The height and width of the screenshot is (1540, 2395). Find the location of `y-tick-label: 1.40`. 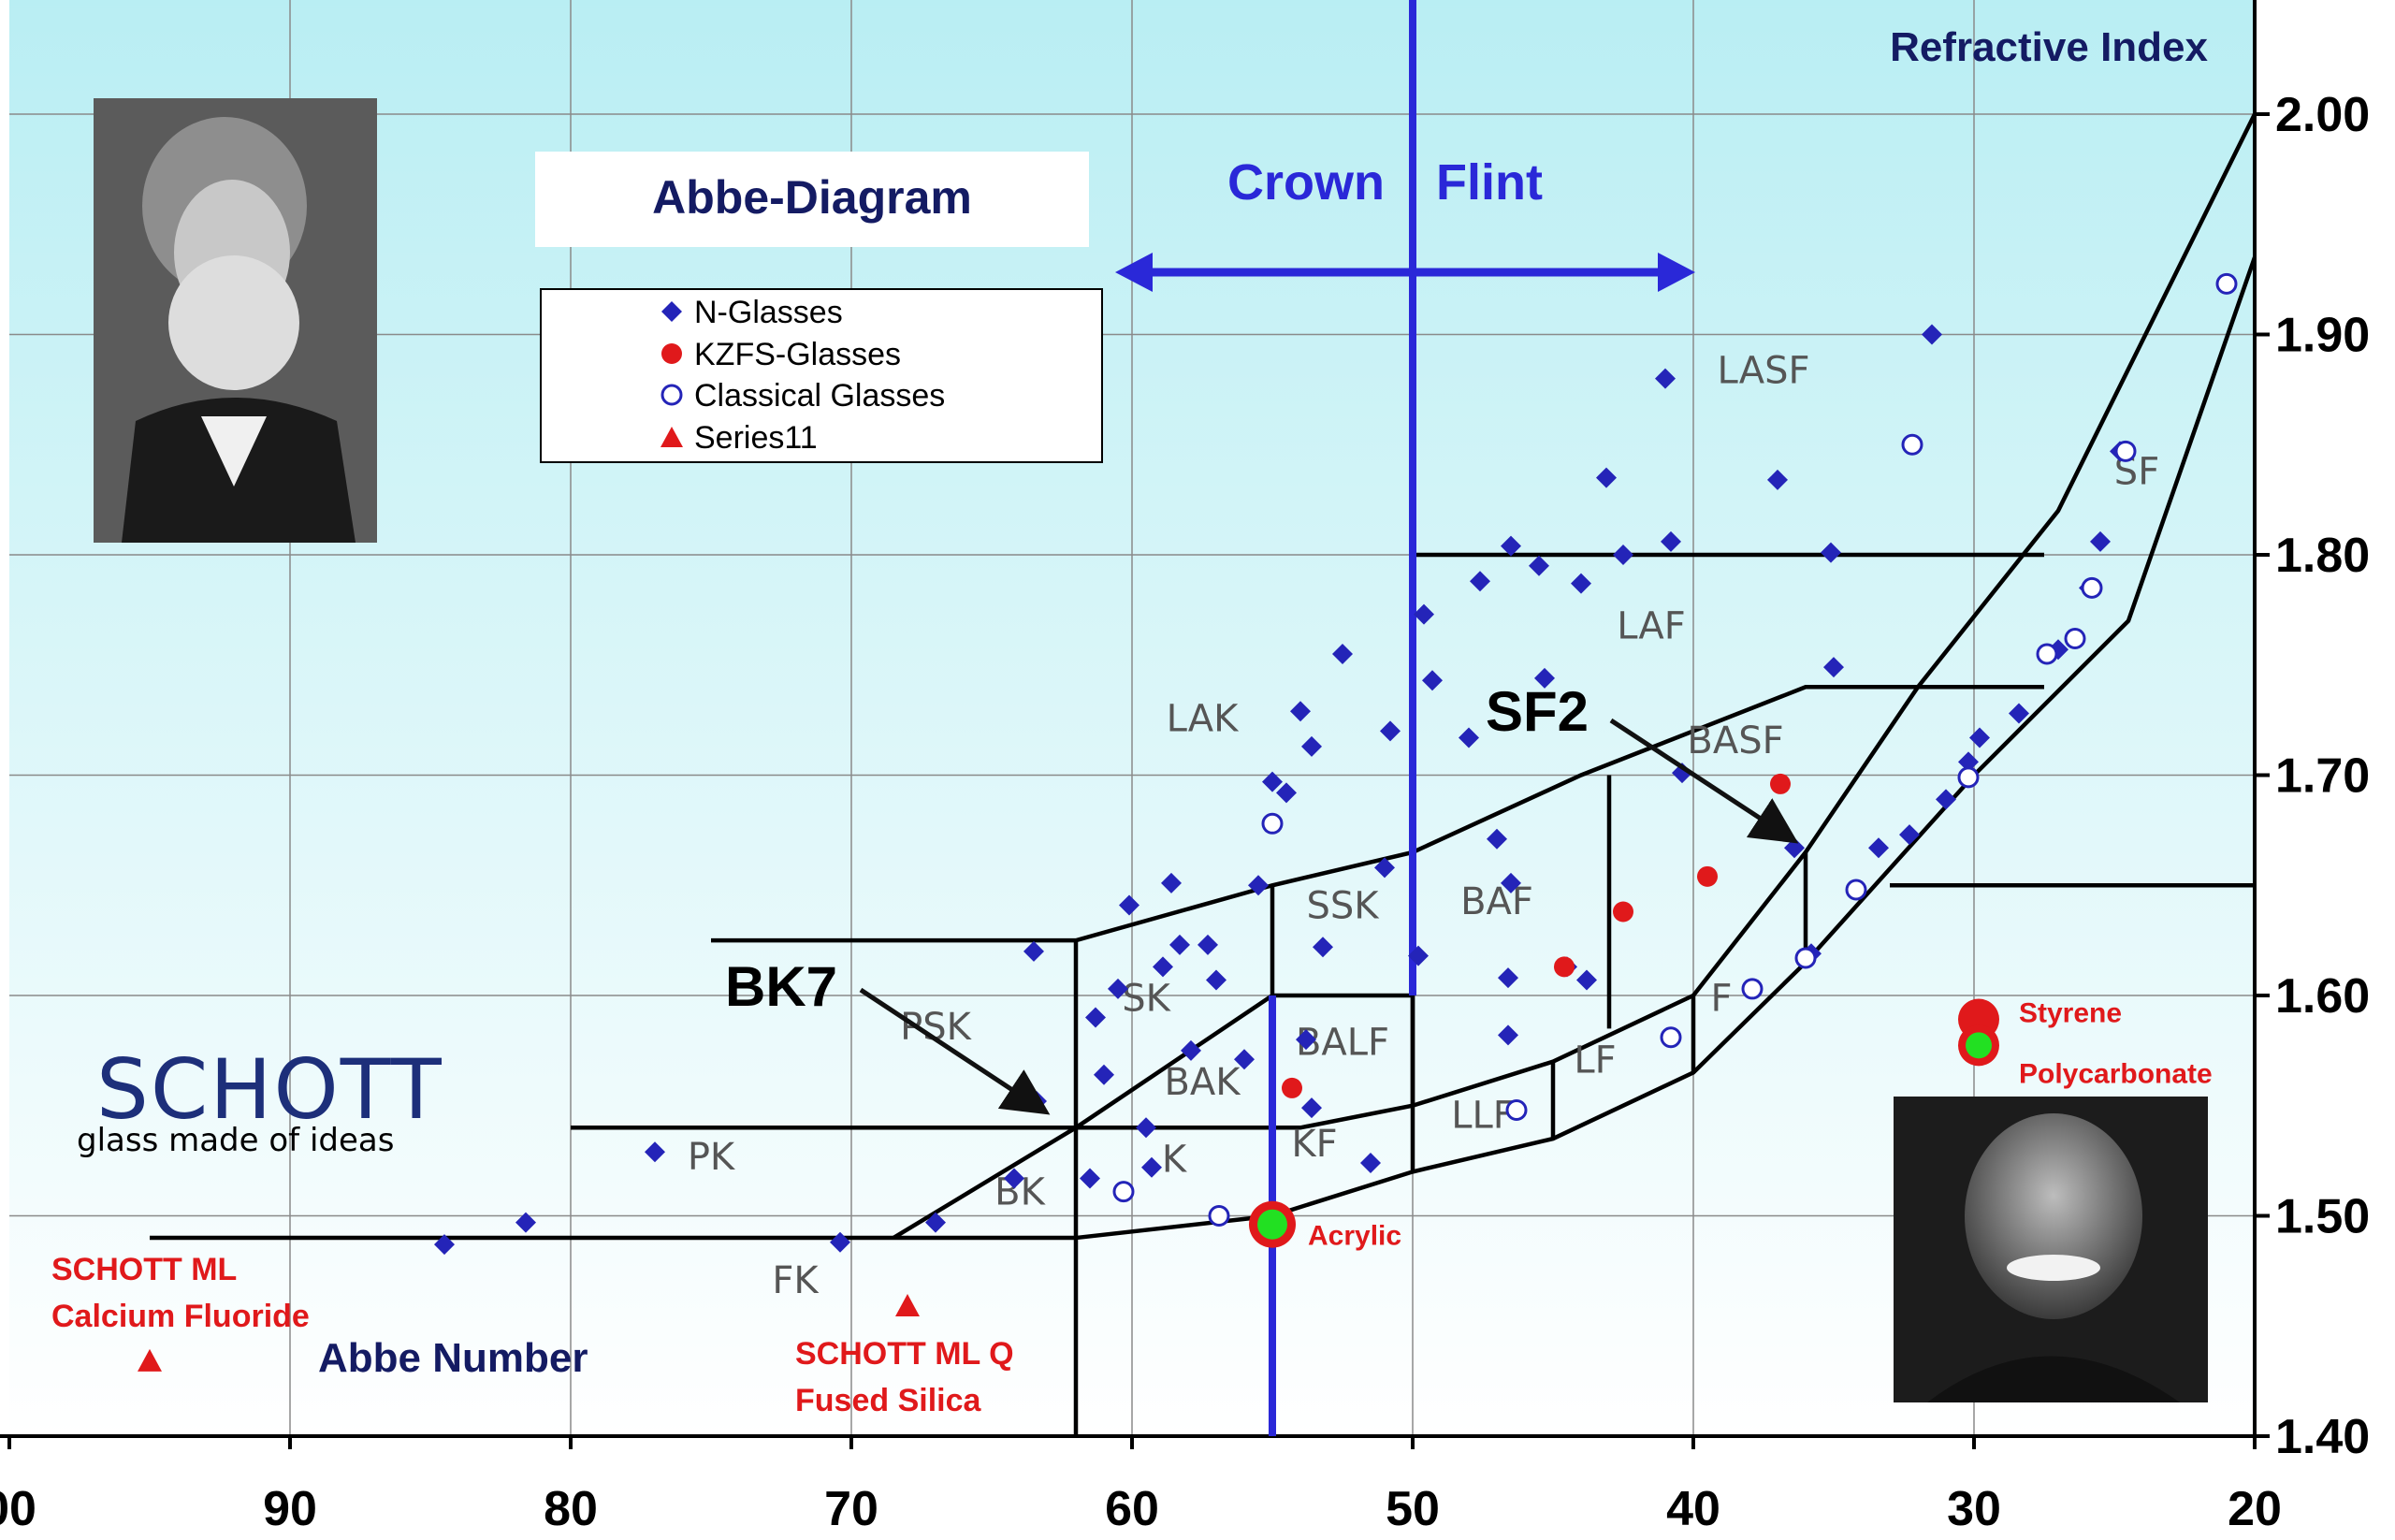

y-tick-label: 1.40 is located at coordinates (2322, 1437).